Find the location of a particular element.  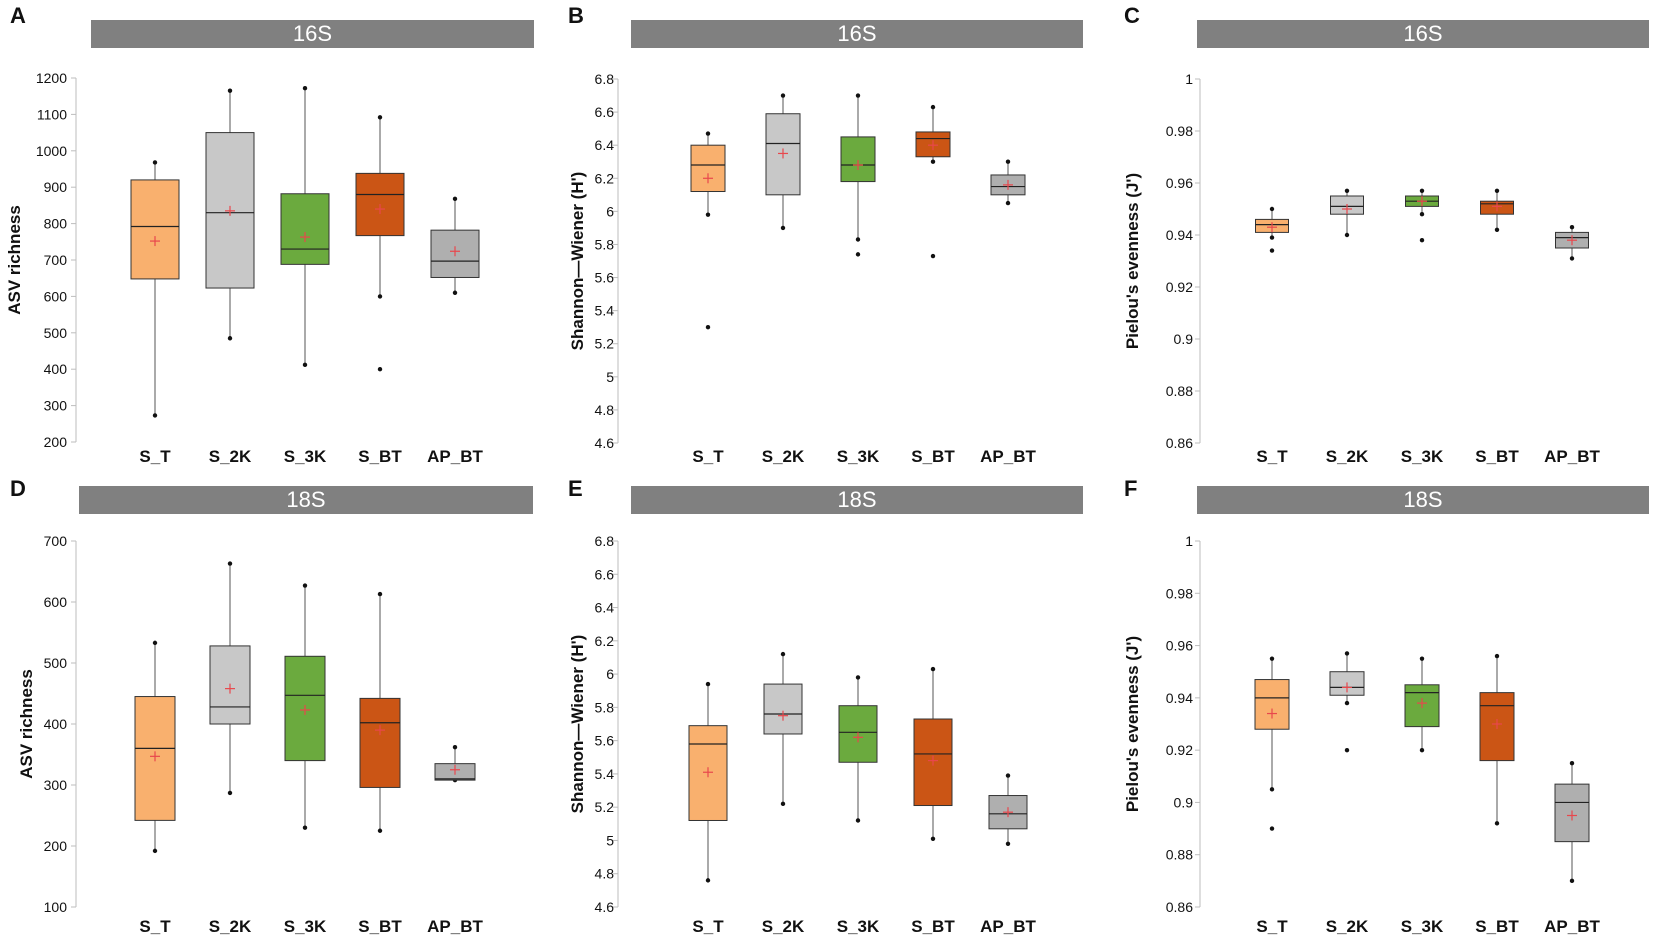

y-tick-label: 0.98 is located at coordinates (1179, 131).